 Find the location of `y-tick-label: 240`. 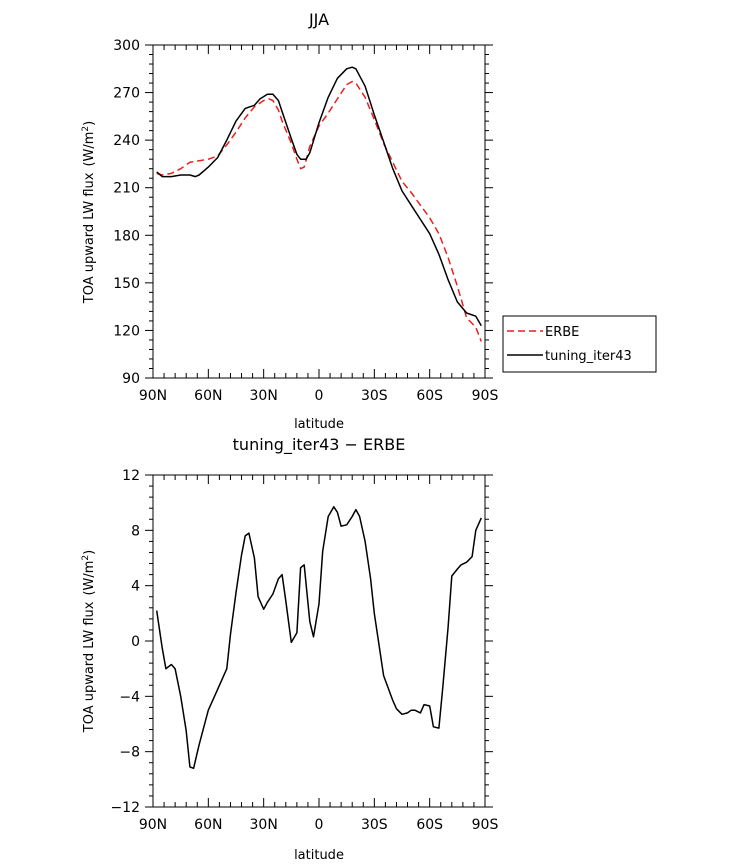

y-tick-label: 240 is located at coordinates (126, 141).